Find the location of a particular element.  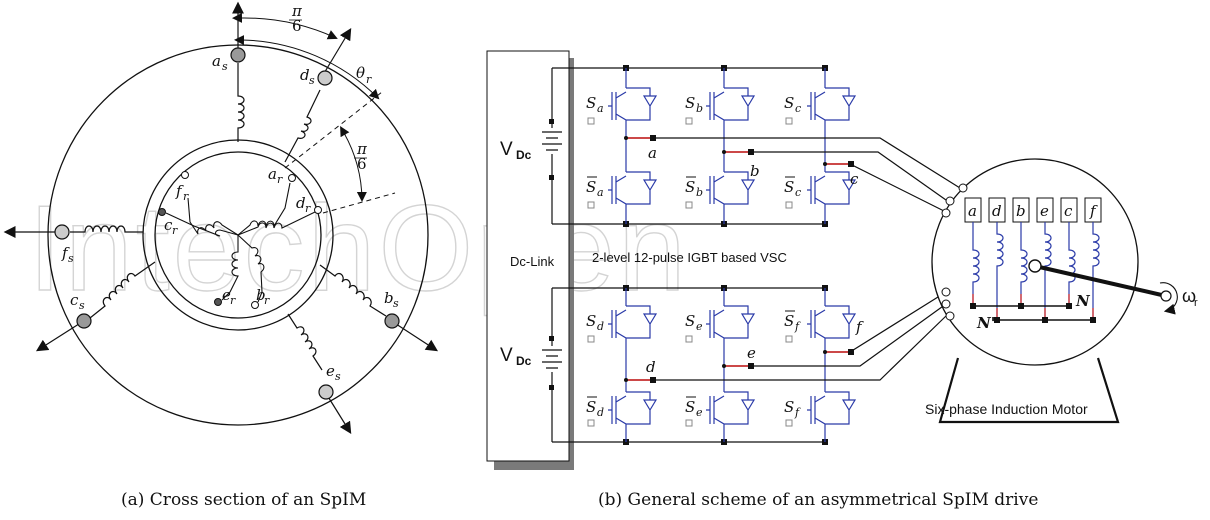

switch-label-sf: S is located at coordinates (789, 407).